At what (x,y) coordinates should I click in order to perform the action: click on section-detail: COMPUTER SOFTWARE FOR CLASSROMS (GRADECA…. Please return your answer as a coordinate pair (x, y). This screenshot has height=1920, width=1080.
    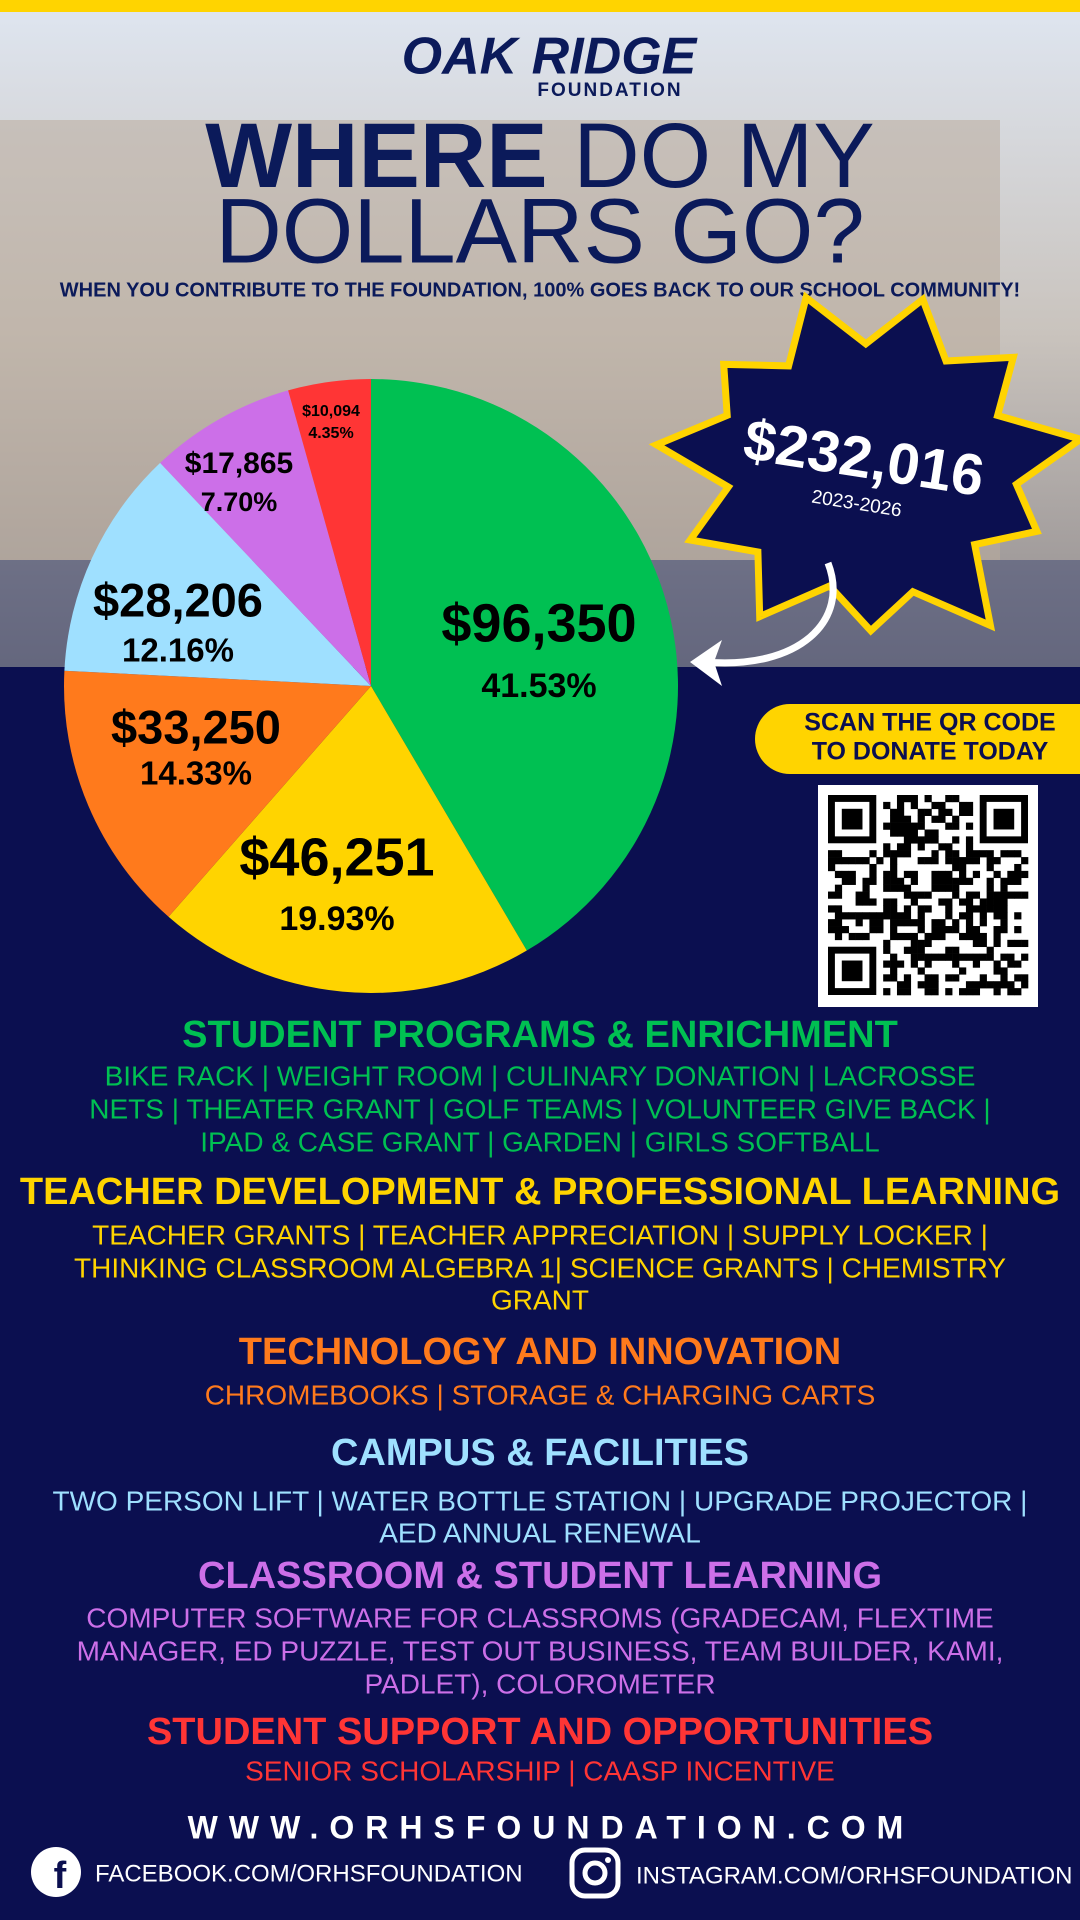
    Looking at the image, I should click on (539, 1617).